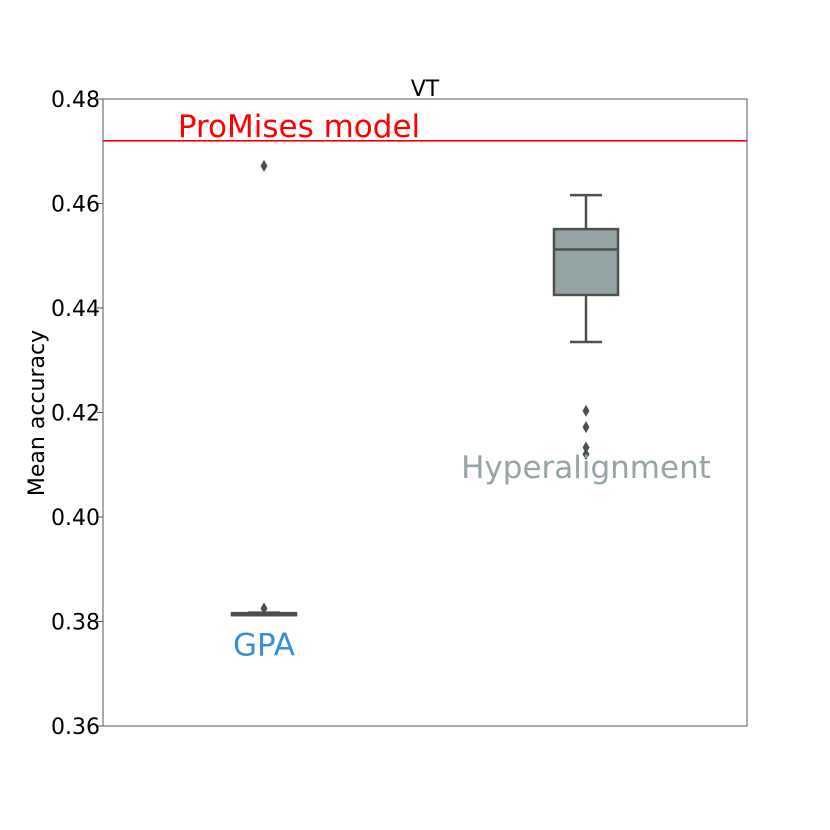  I want to click on y-tick-label: 0.36, so click(75, 727).